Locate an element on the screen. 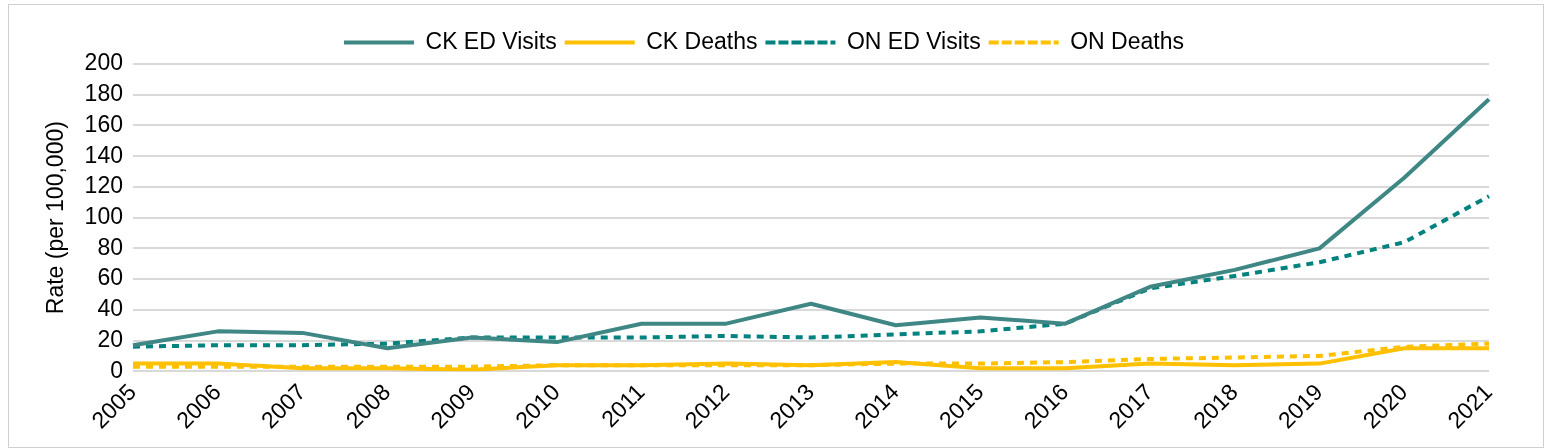 This screenshot has height=448, width=1546. y-tick-label: 200 is located at coordinates (103, 62).